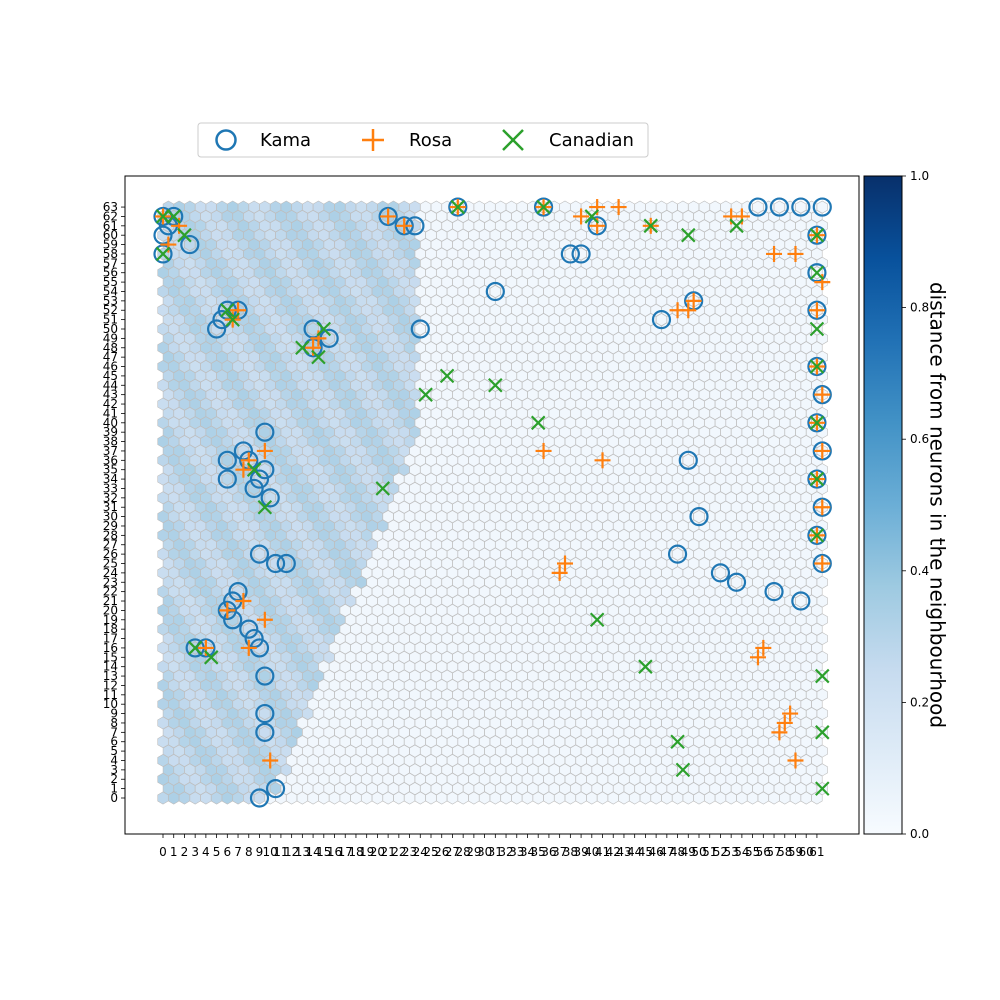  What do you see at coordinates (334, 852) in the screenshot?
I see `x-tick-label: 16` at bounding box center [334, 852].